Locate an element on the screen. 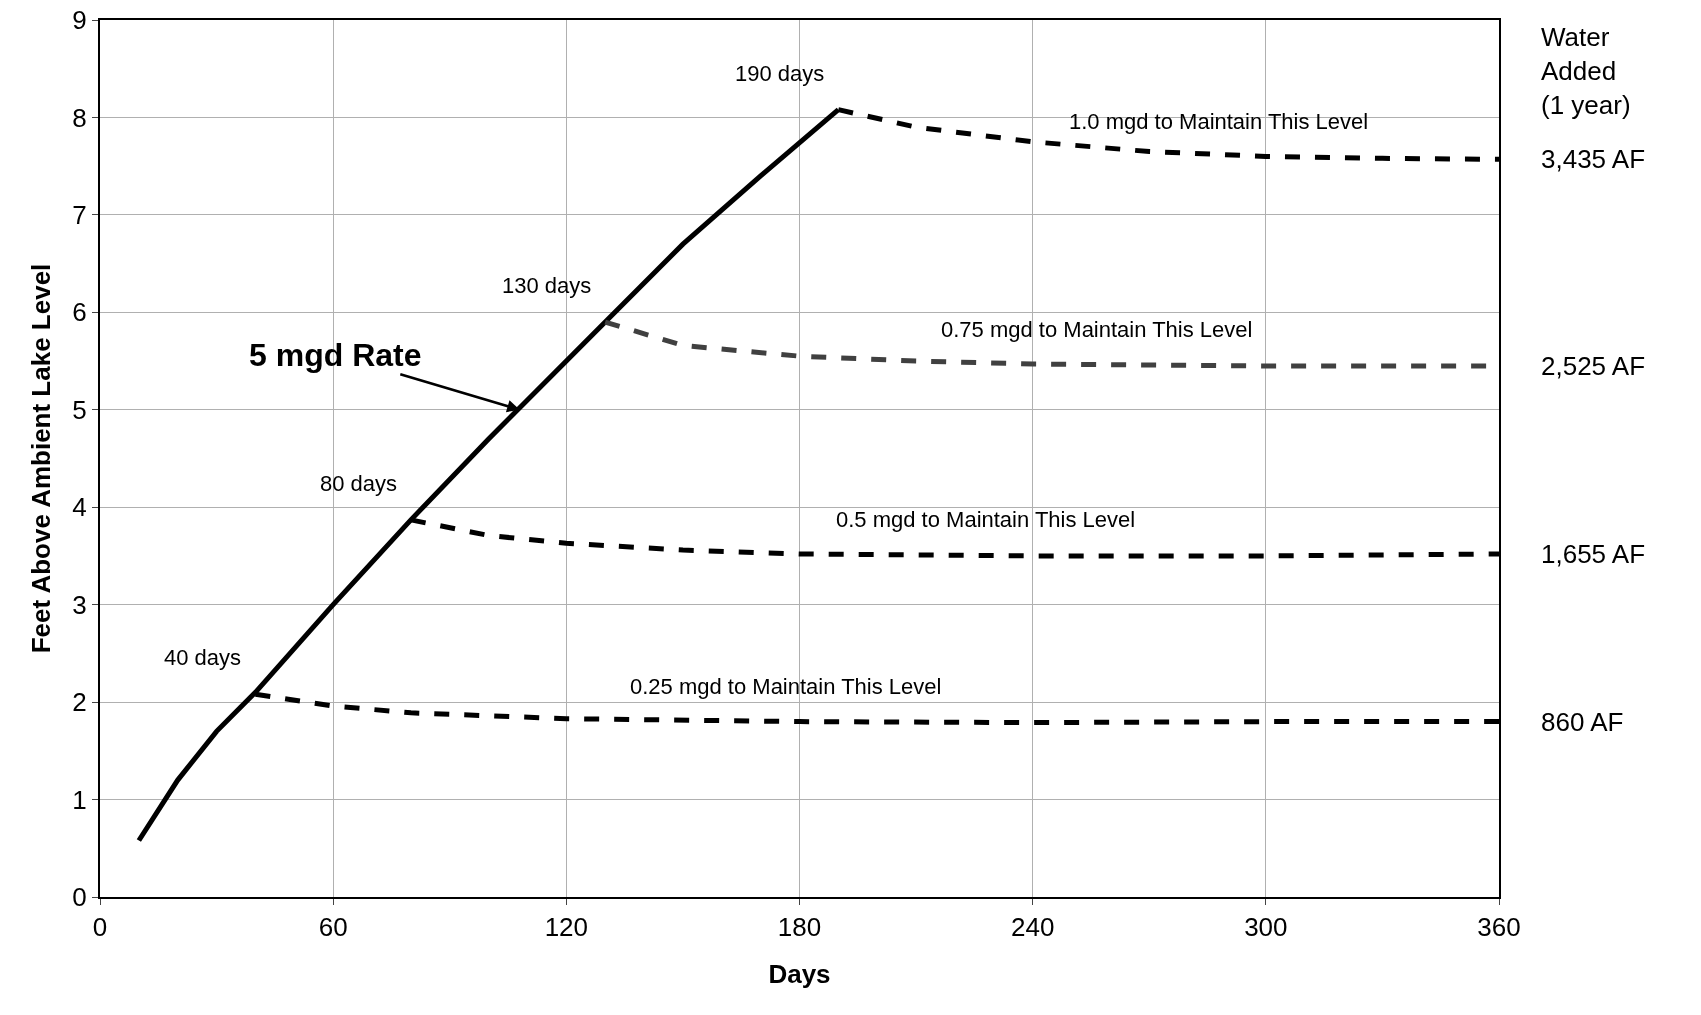 The image size is (1701, 1015). y-tick-label: 9 is located at coordinates (79, 20).